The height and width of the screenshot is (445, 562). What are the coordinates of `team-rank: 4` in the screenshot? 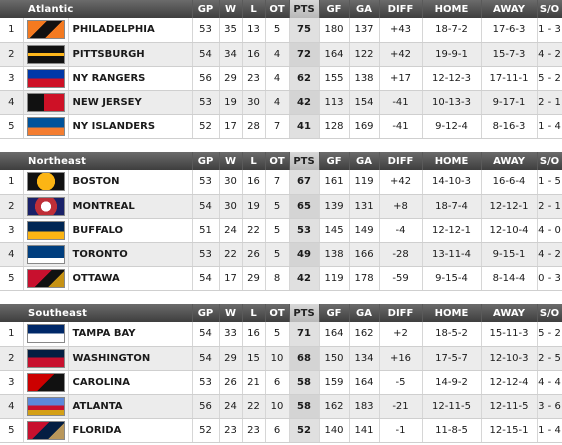 It's located at (12, 406).